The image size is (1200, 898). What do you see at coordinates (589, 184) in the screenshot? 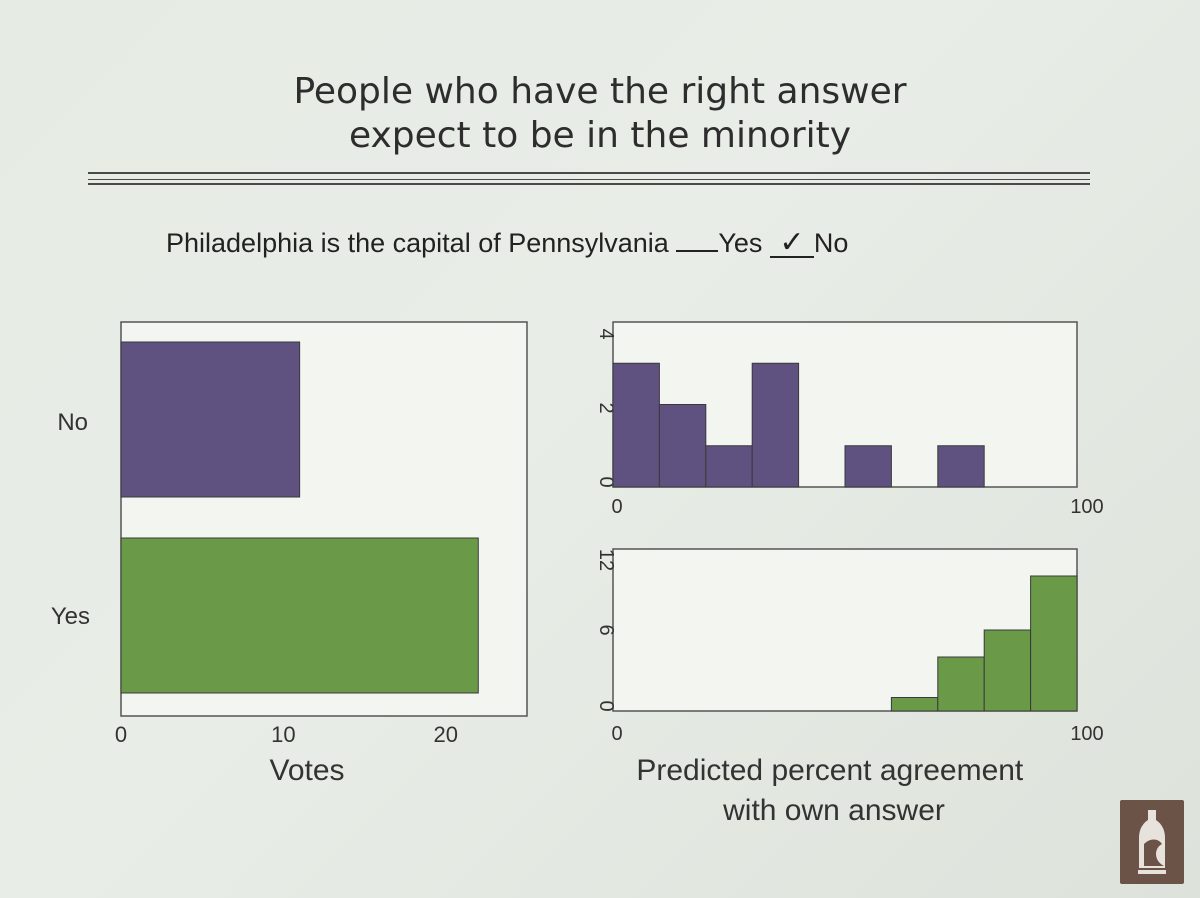
I see `title-divider-bottom` at bounding box center [589, 184].